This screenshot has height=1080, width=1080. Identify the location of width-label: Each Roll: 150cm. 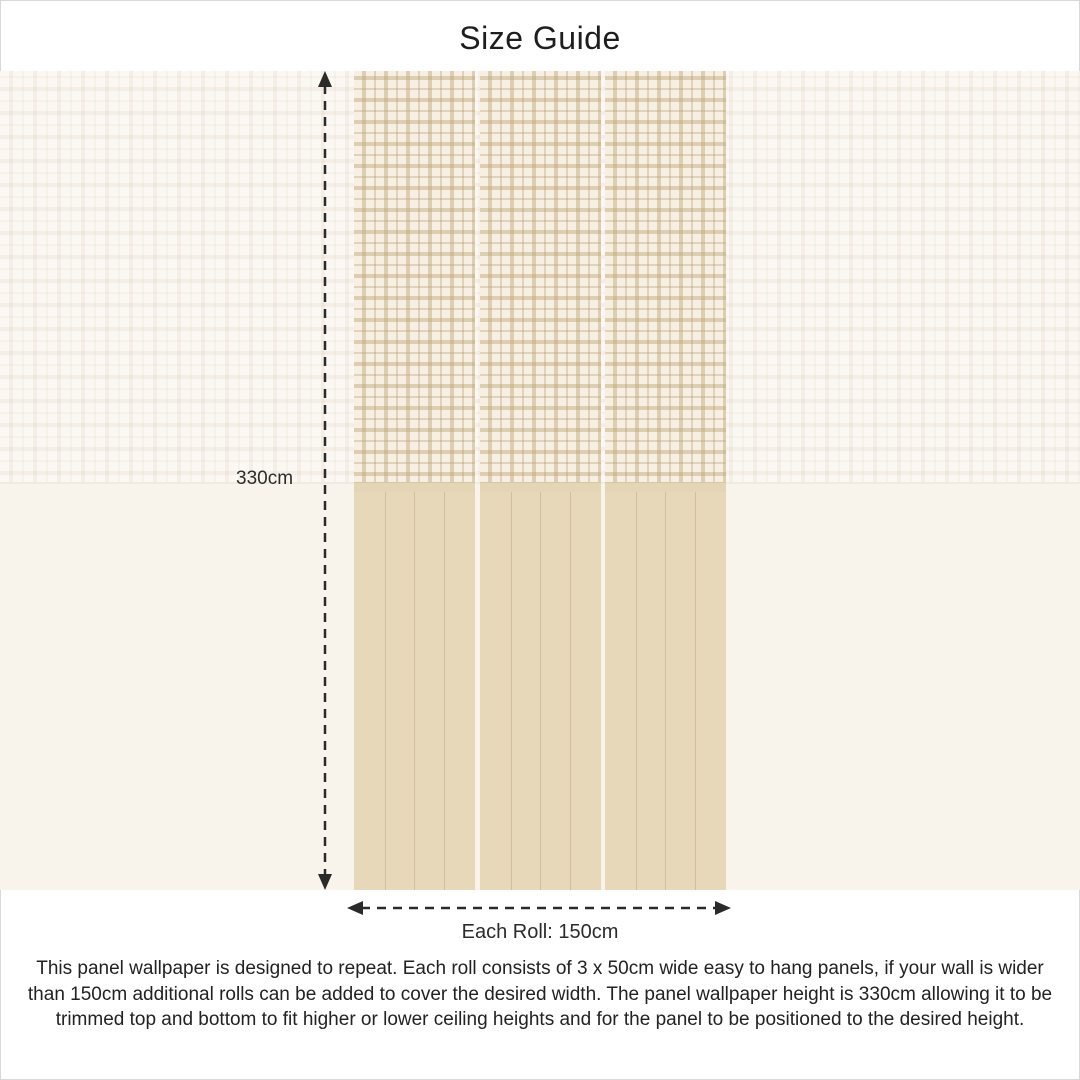
(540, 932).